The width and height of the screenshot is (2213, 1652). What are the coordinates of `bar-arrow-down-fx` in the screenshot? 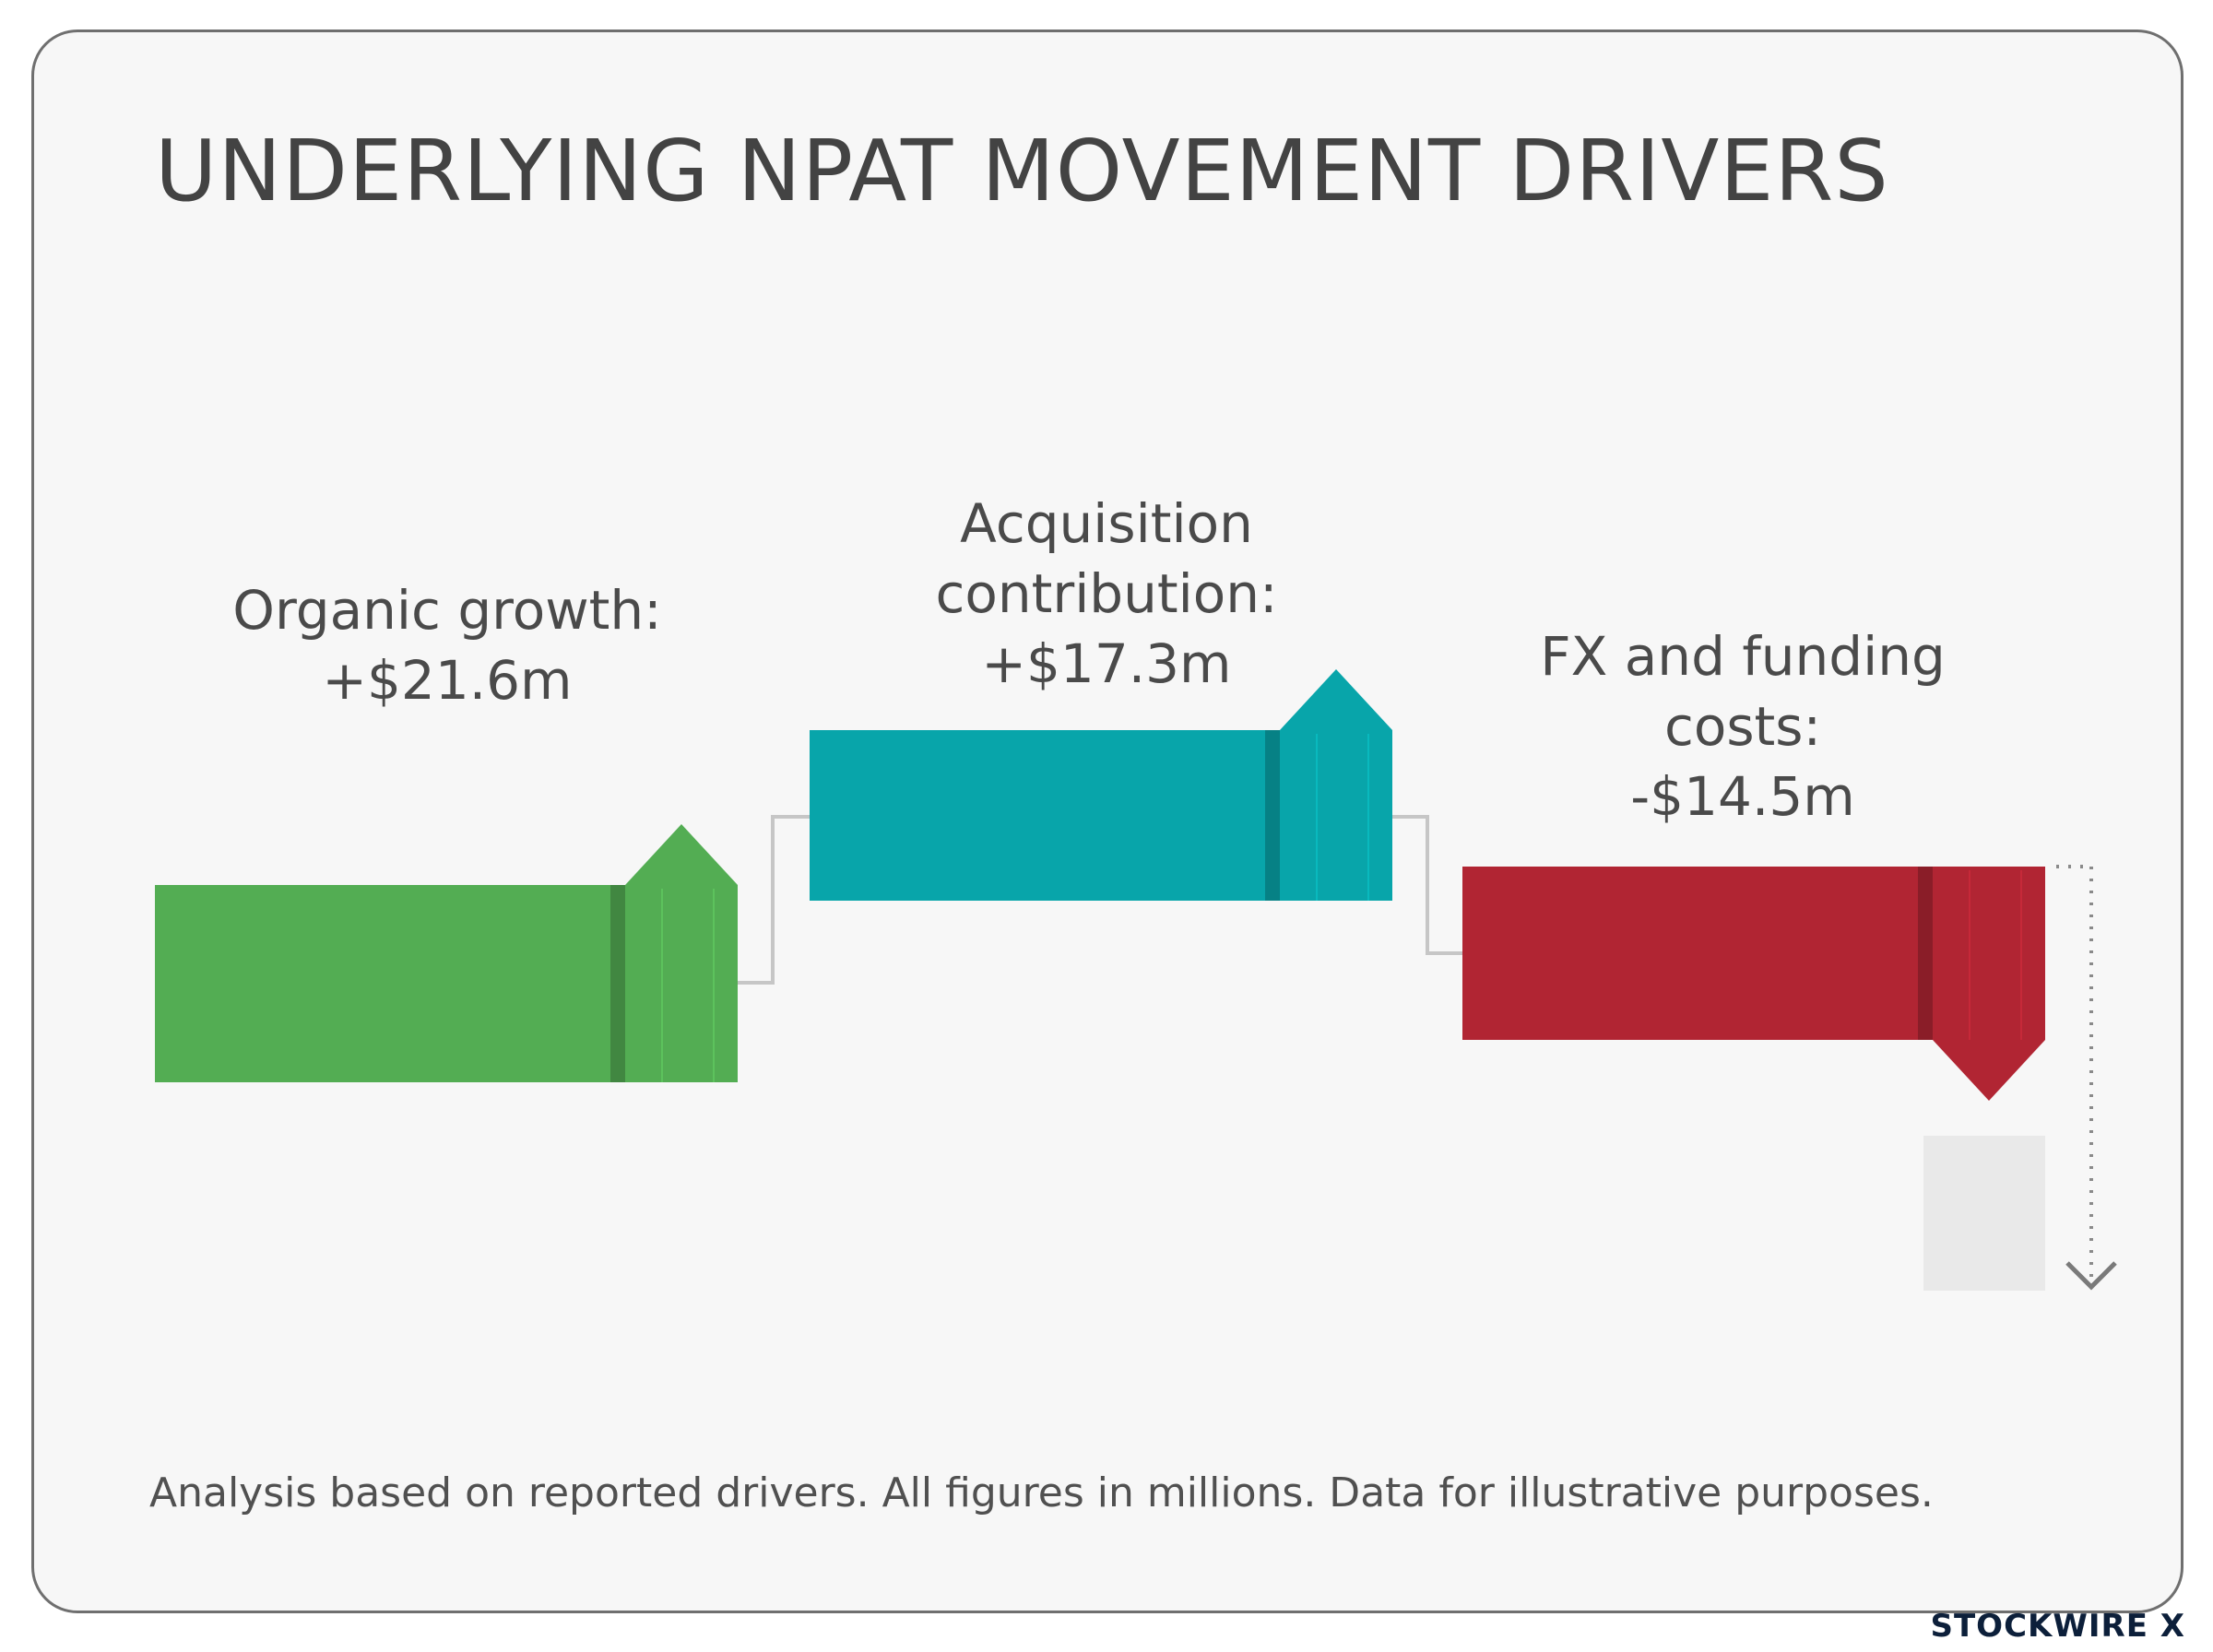 It's located at (1989, 1070).